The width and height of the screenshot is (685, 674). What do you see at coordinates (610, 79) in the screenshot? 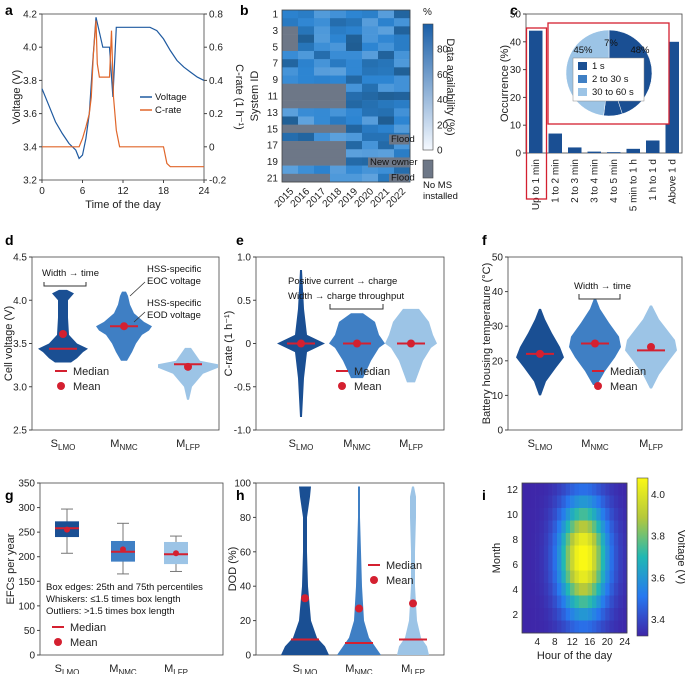
I see `pie-legend-1: 2 to 30 s` at bounding box center [610, 79].